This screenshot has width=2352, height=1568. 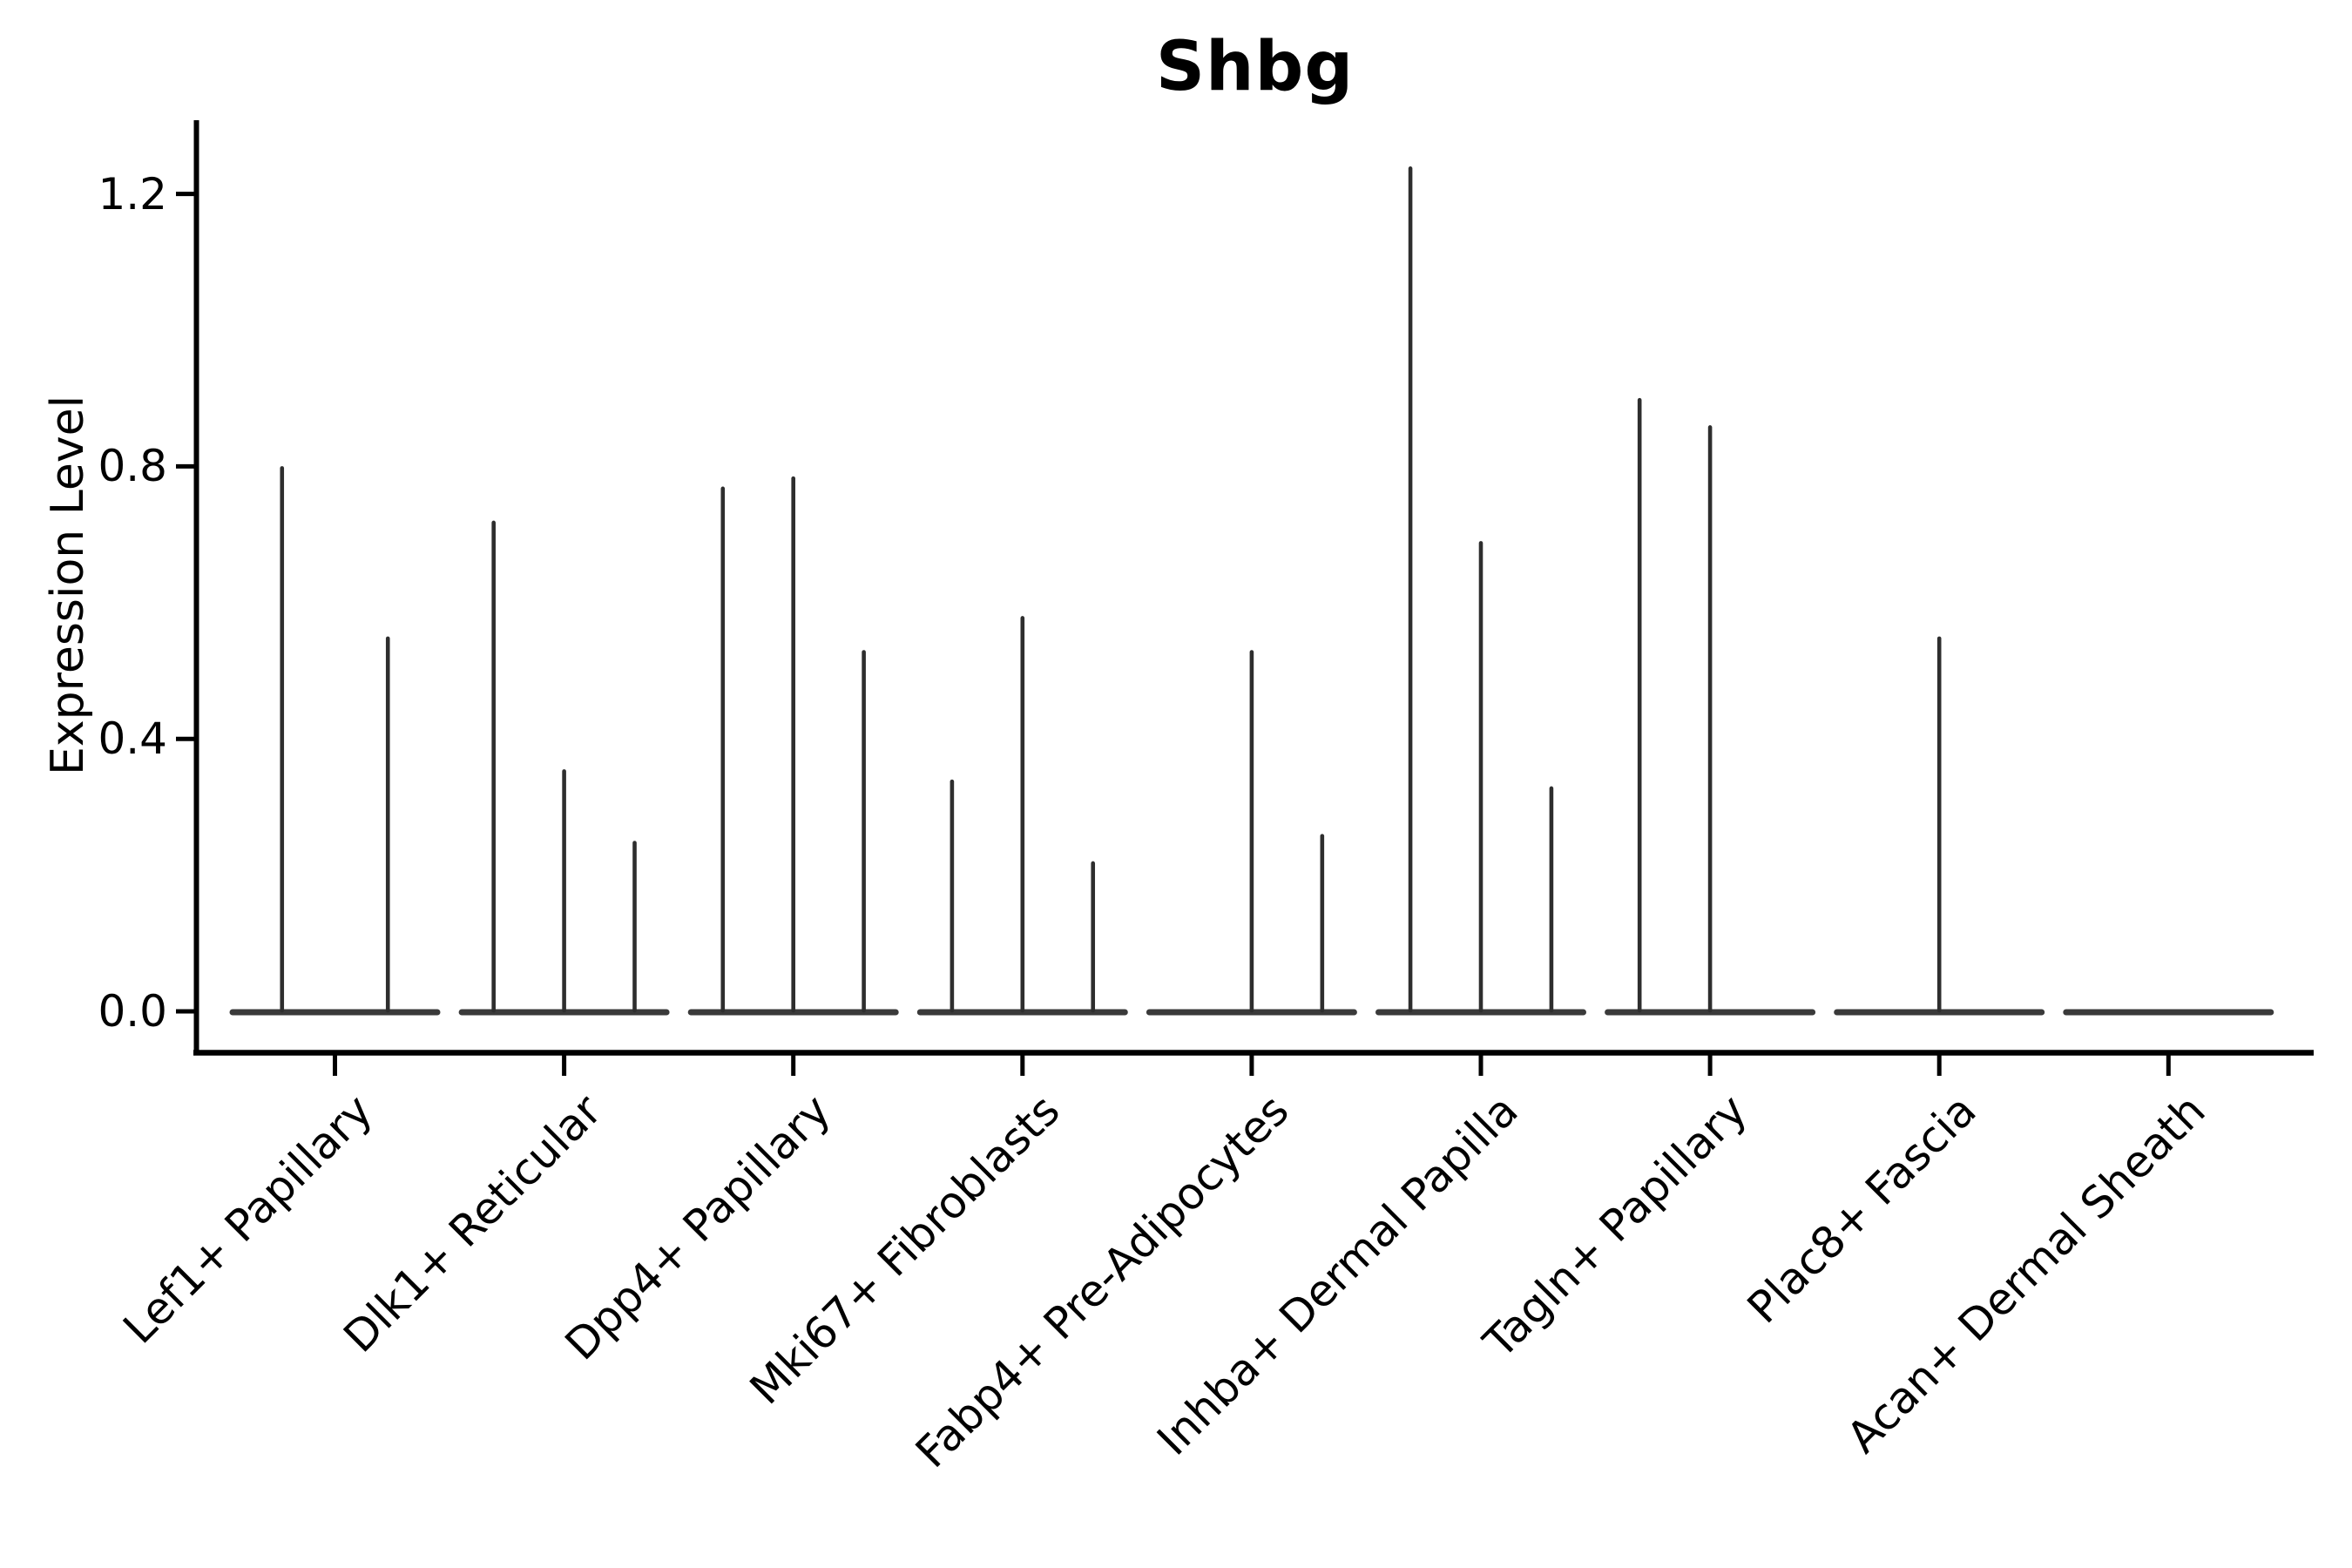 What do you see at coordinates (132, 1012) in the screenshot?
I see `y-tick-label: 0.0` at bounding box center [132, 1012].